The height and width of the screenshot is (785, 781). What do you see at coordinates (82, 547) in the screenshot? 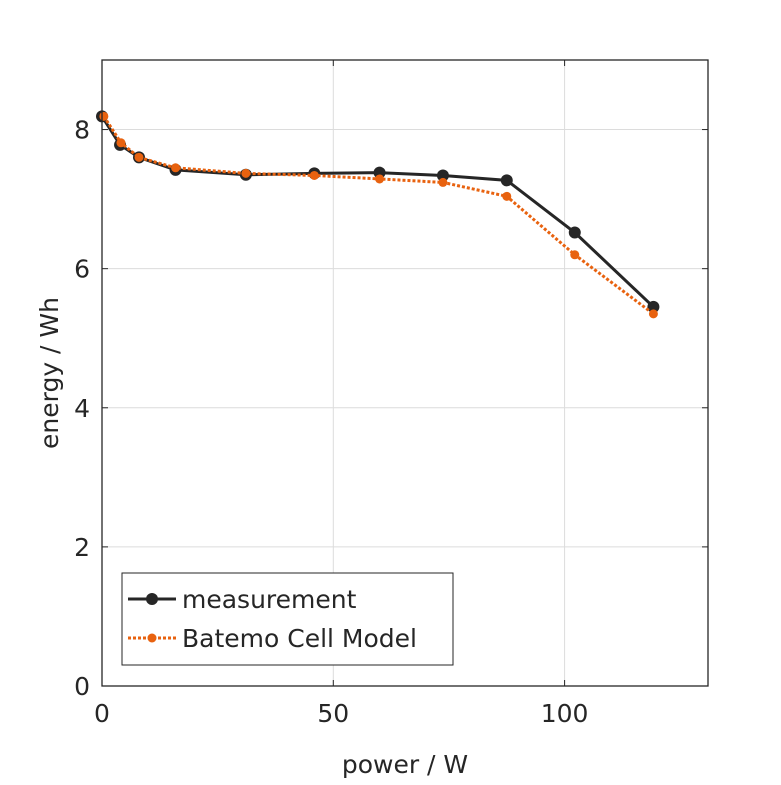
I see `y-tick-label: 2` at bounding box center [82, 547].